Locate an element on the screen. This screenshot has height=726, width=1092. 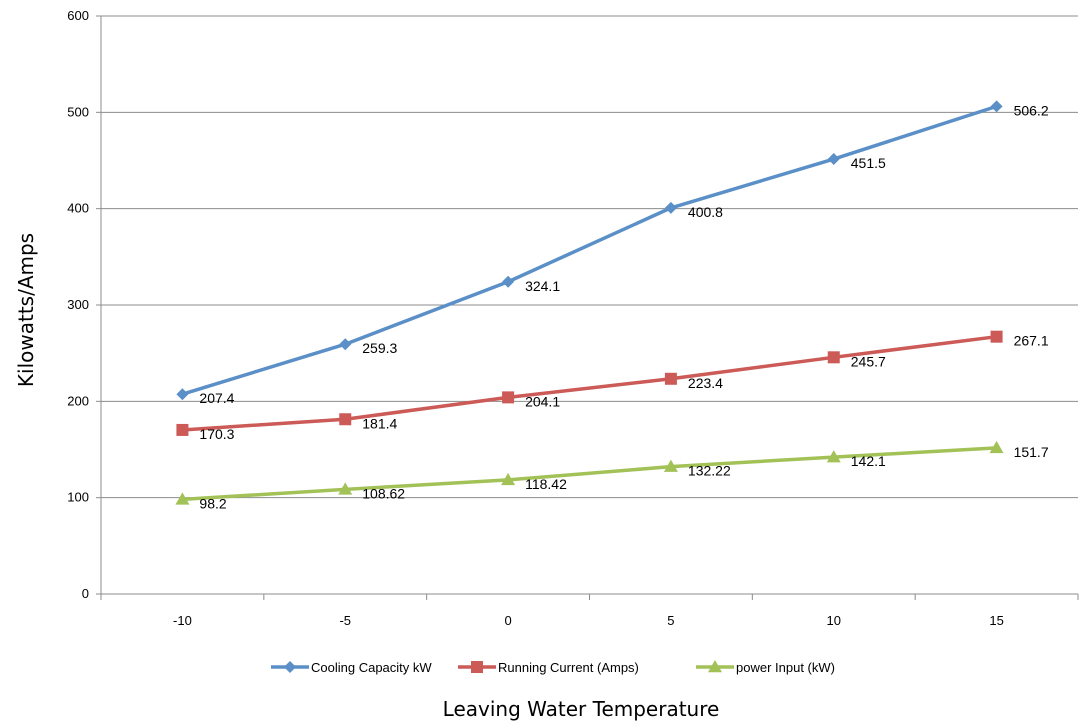
data-label: 151.7 is located at coordinates (1031, 452).